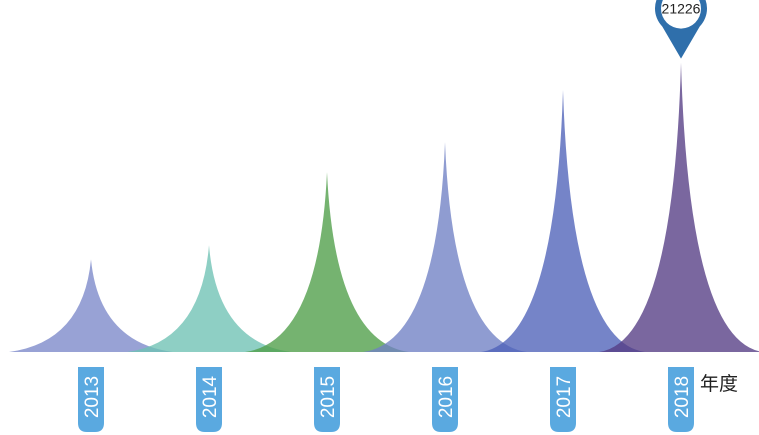  I want to click on x-tick-2013: 2013, so click(91, 399).